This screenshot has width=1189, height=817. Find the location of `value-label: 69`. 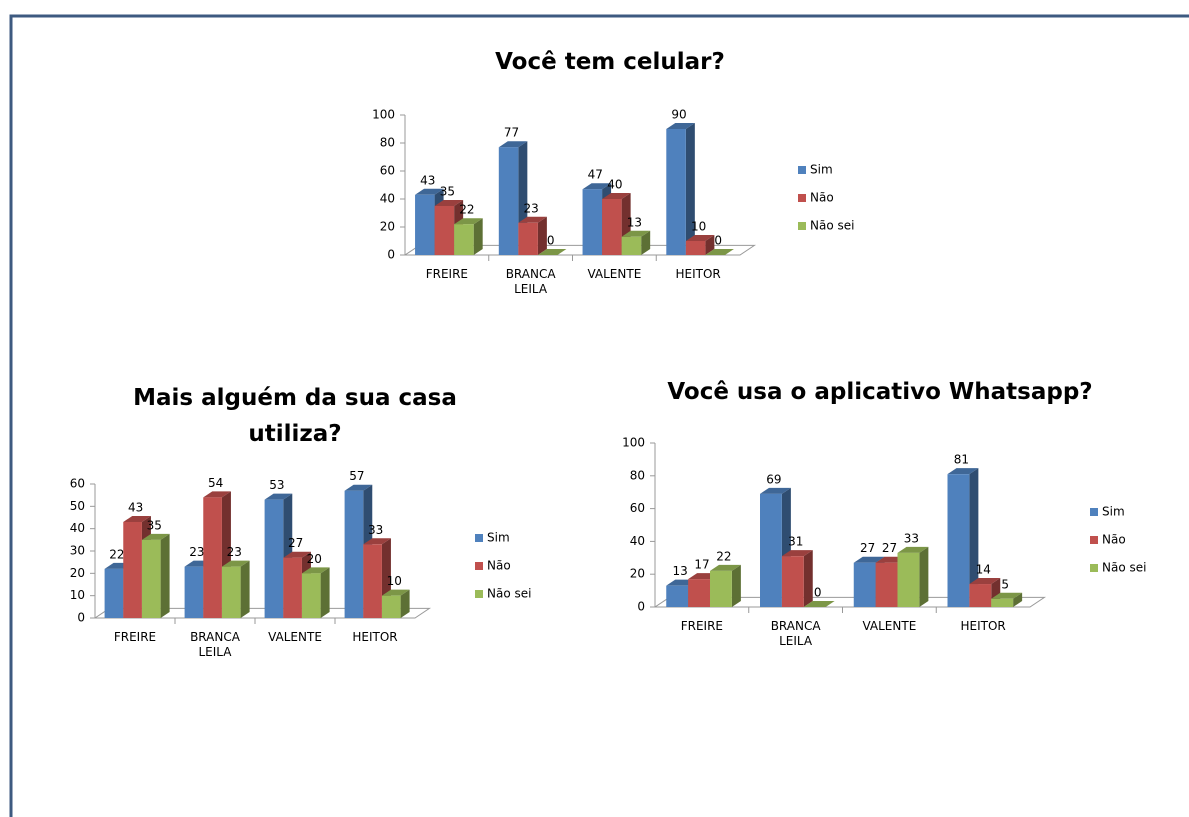

value-label: 69 is located at coordinates (773, 479).